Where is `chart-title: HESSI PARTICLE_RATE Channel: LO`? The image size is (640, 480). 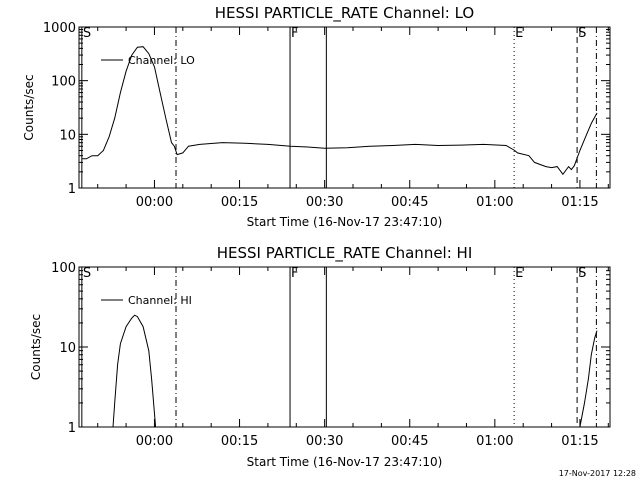 chart-title: HESSI PARTICLE_RATE Channel: LO is located at coordinates (344, 13).